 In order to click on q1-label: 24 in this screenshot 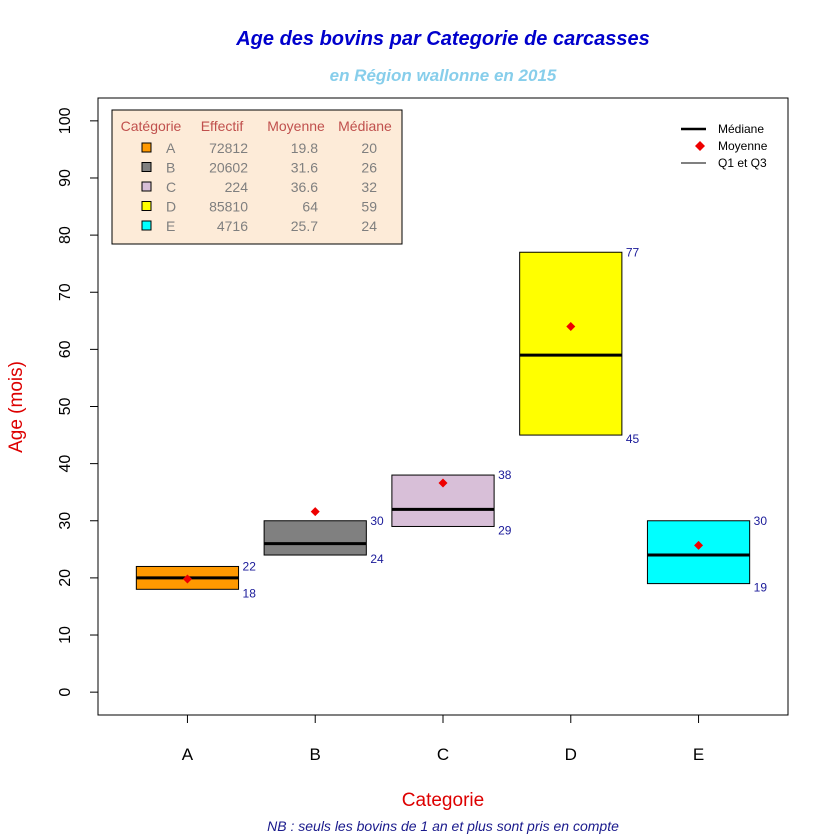, I will do `click(377, 559)`.